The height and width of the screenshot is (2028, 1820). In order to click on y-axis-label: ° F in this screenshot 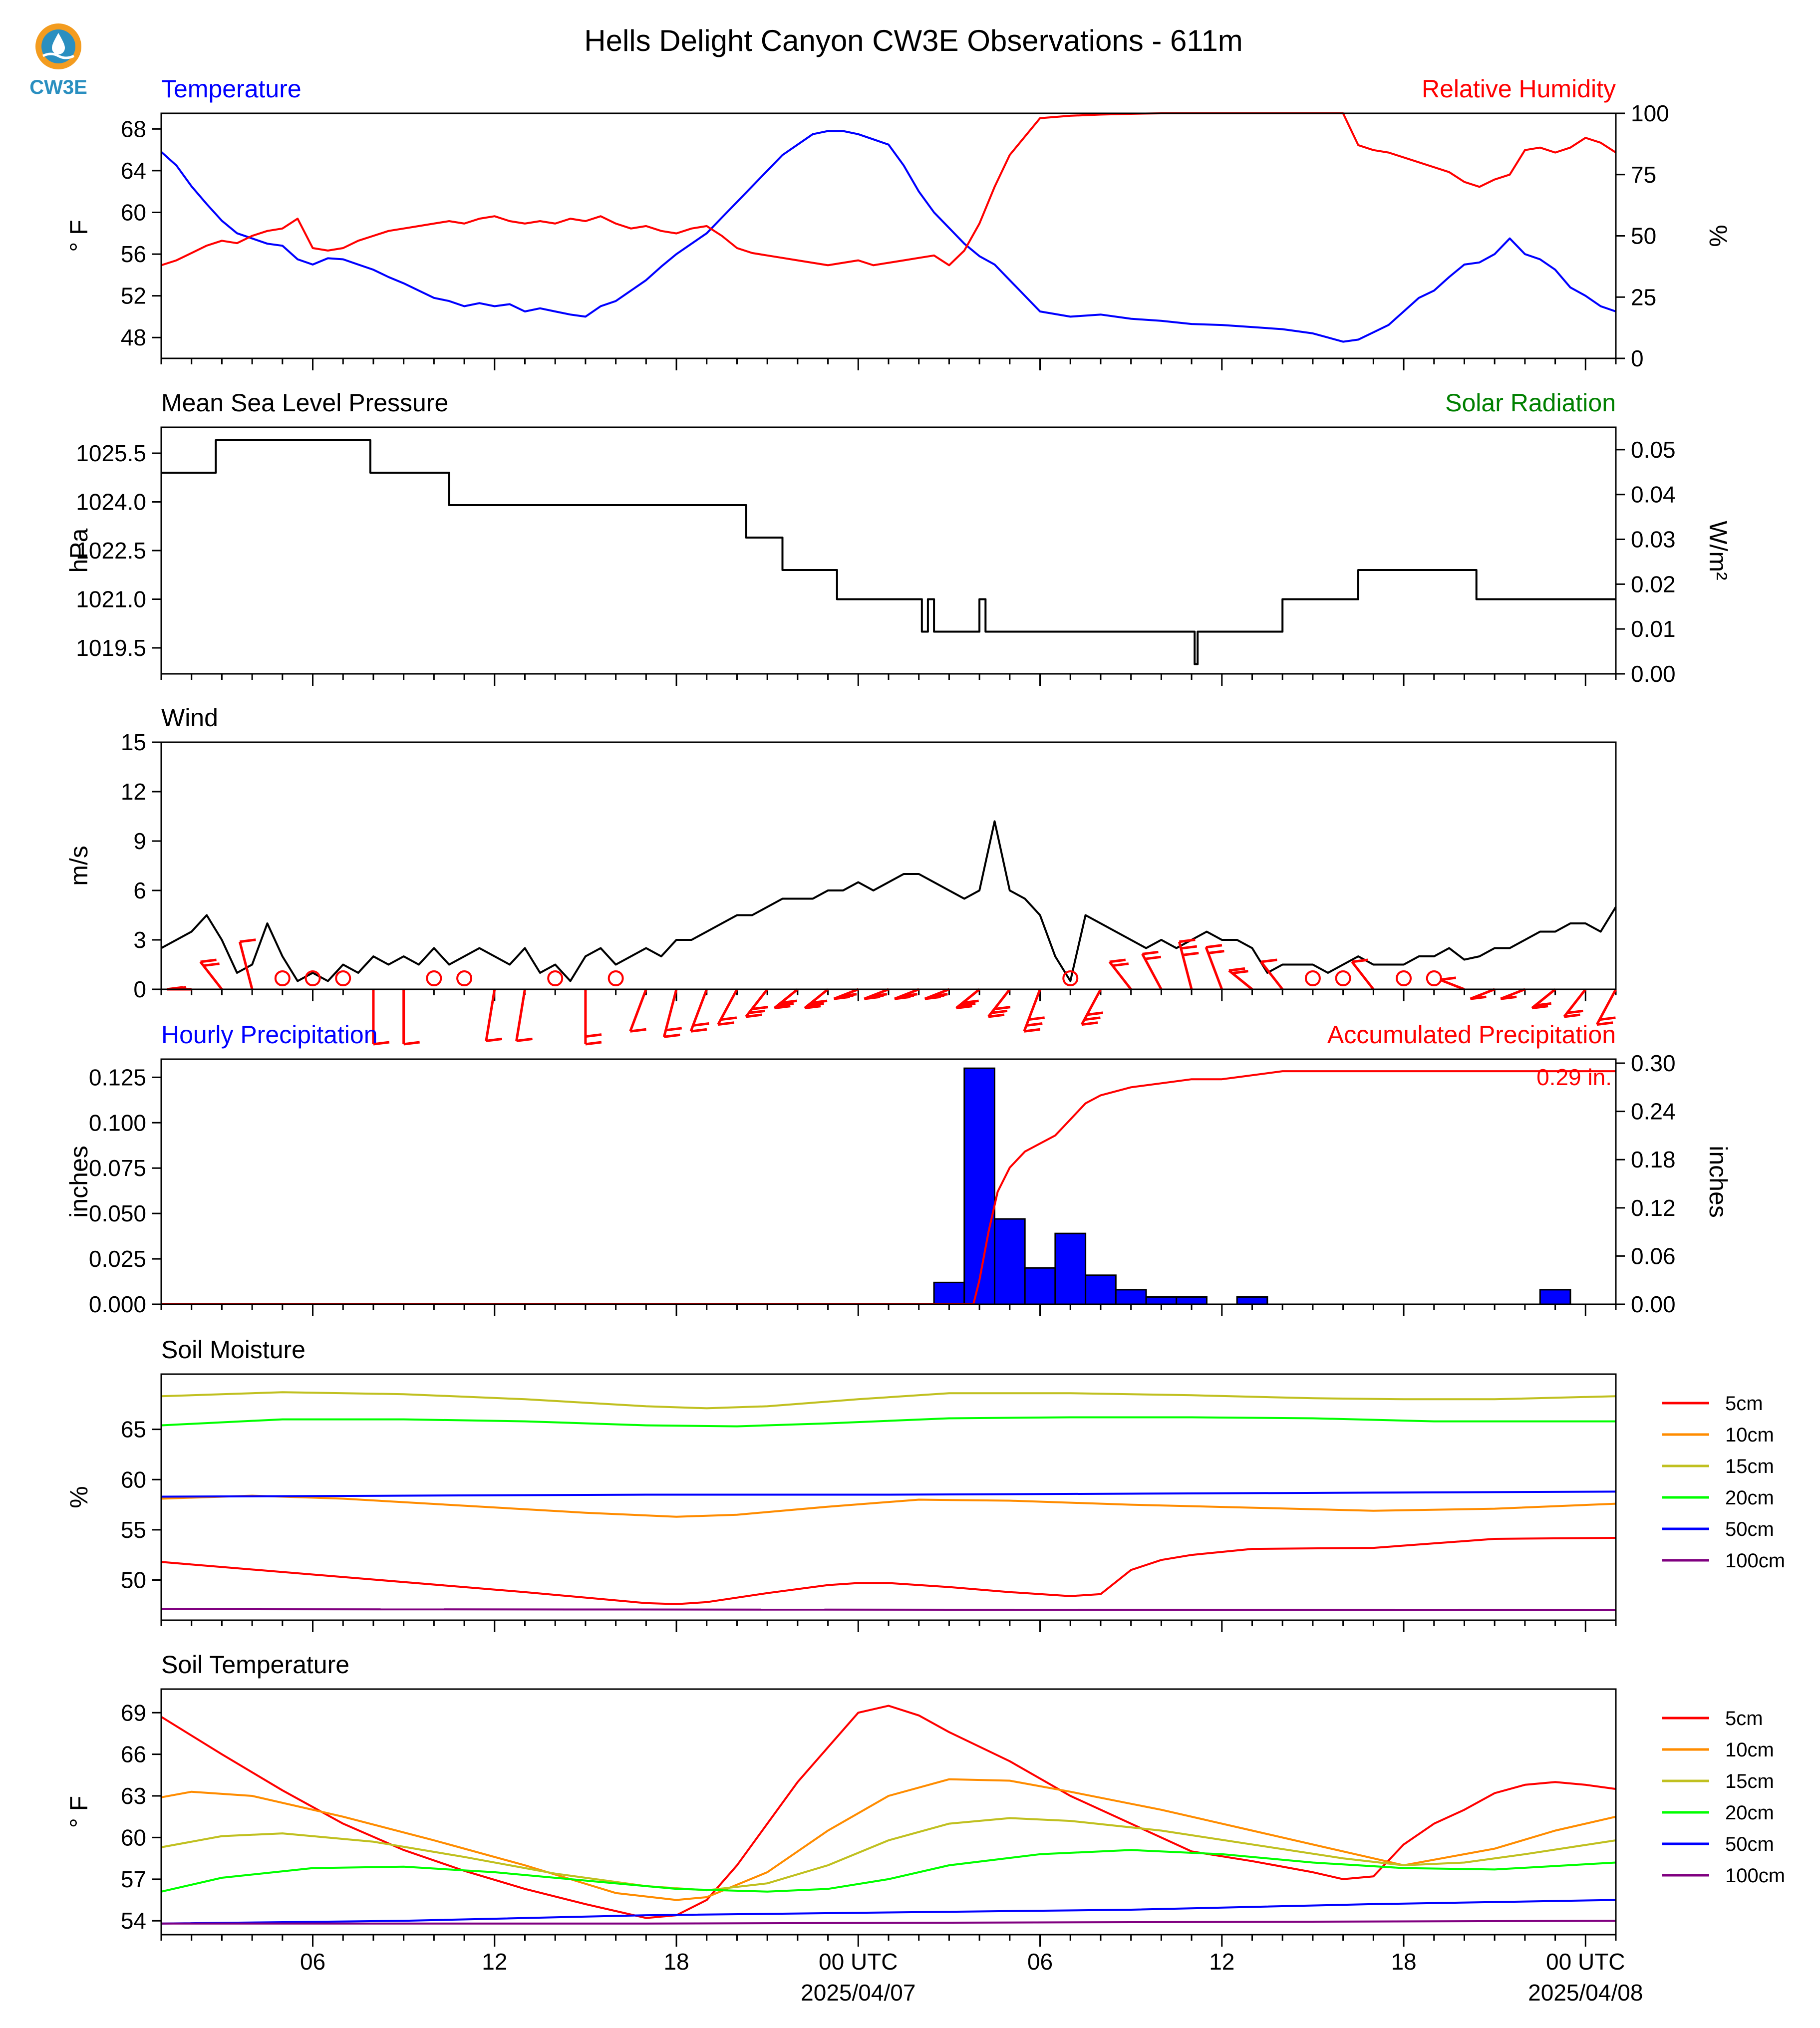, I will do `click(79, 1812)`.